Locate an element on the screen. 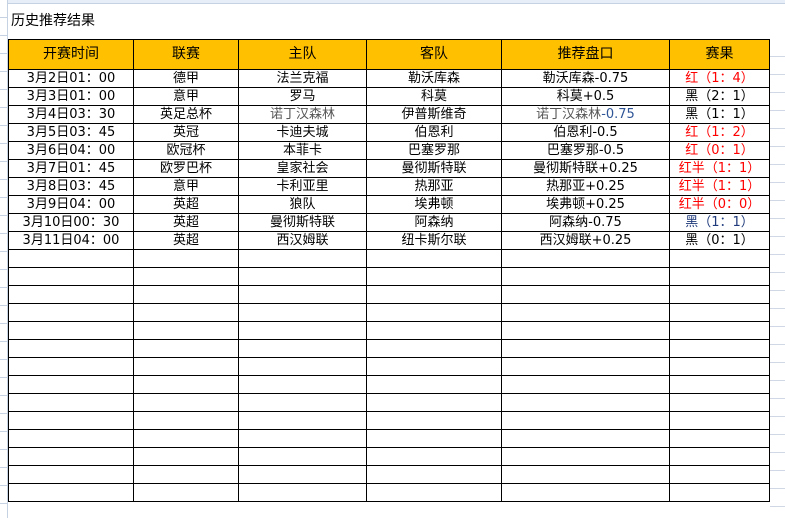 The width and height of the screenshot is (785, 518). cell-time: 3月3日01：00 is located at coordinates (71, 96).